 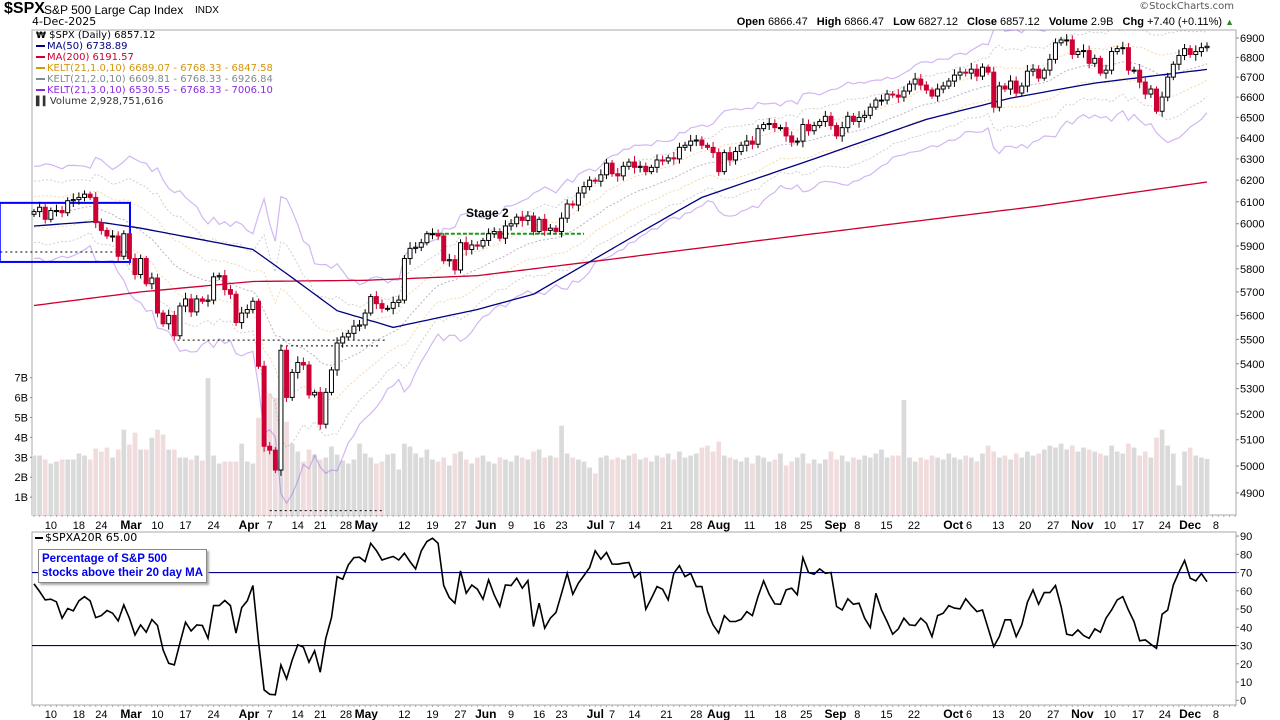 What do you see at coordinates (21, 379) in the screenshot?
I see `volume-axis-label: 7B` at bounding box center [21, 379].